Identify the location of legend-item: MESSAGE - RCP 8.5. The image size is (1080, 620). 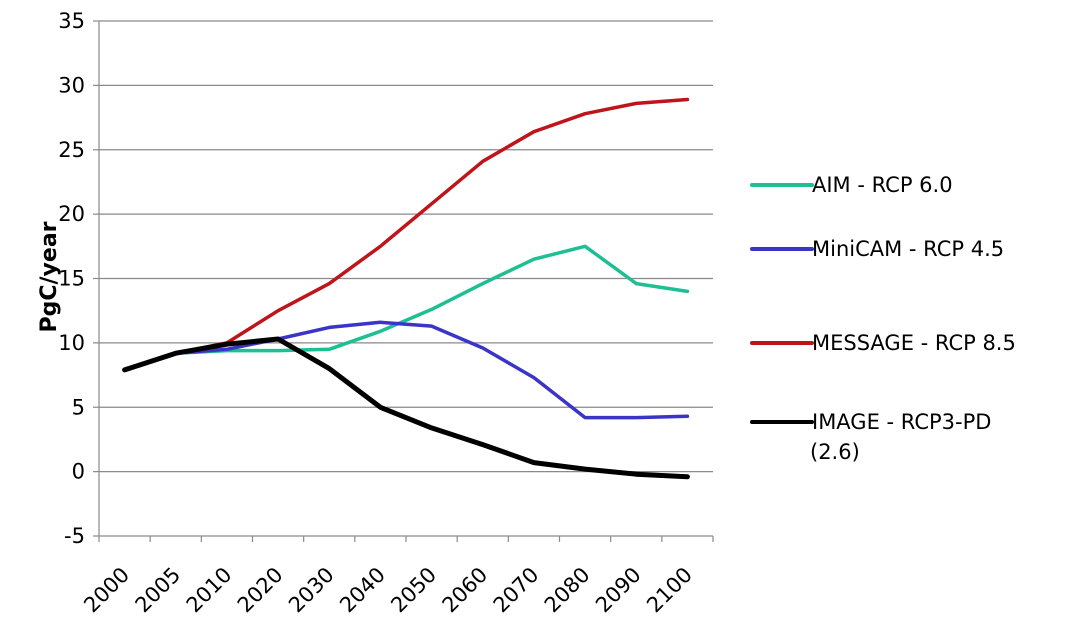
(883, 343).